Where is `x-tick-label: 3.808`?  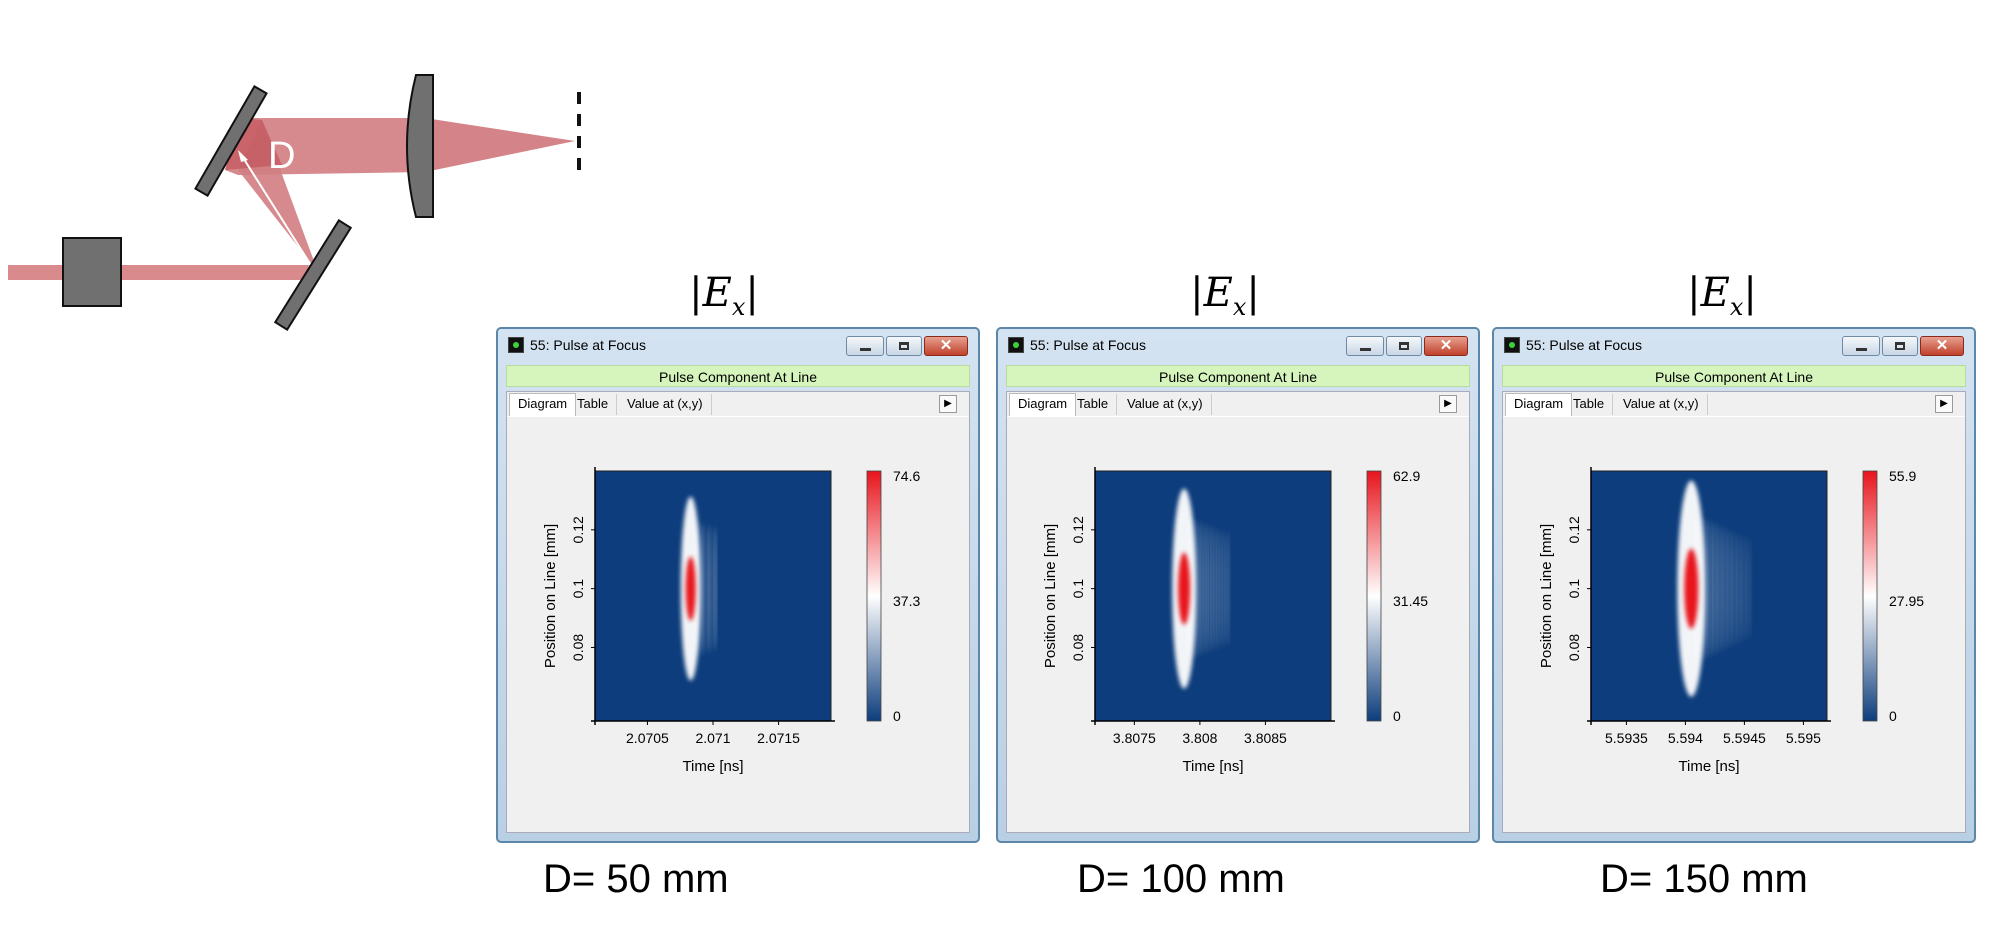 x-tick-label: 3.808 is located at coordinates (1199, 738).